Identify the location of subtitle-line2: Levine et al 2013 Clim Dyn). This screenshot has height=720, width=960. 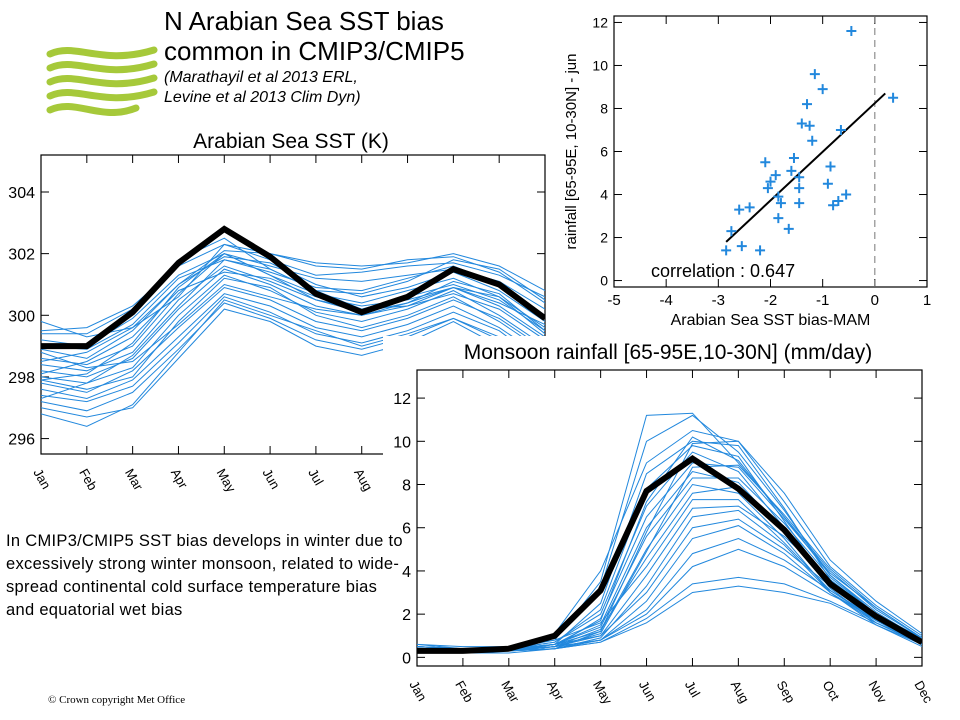
(262, 97).